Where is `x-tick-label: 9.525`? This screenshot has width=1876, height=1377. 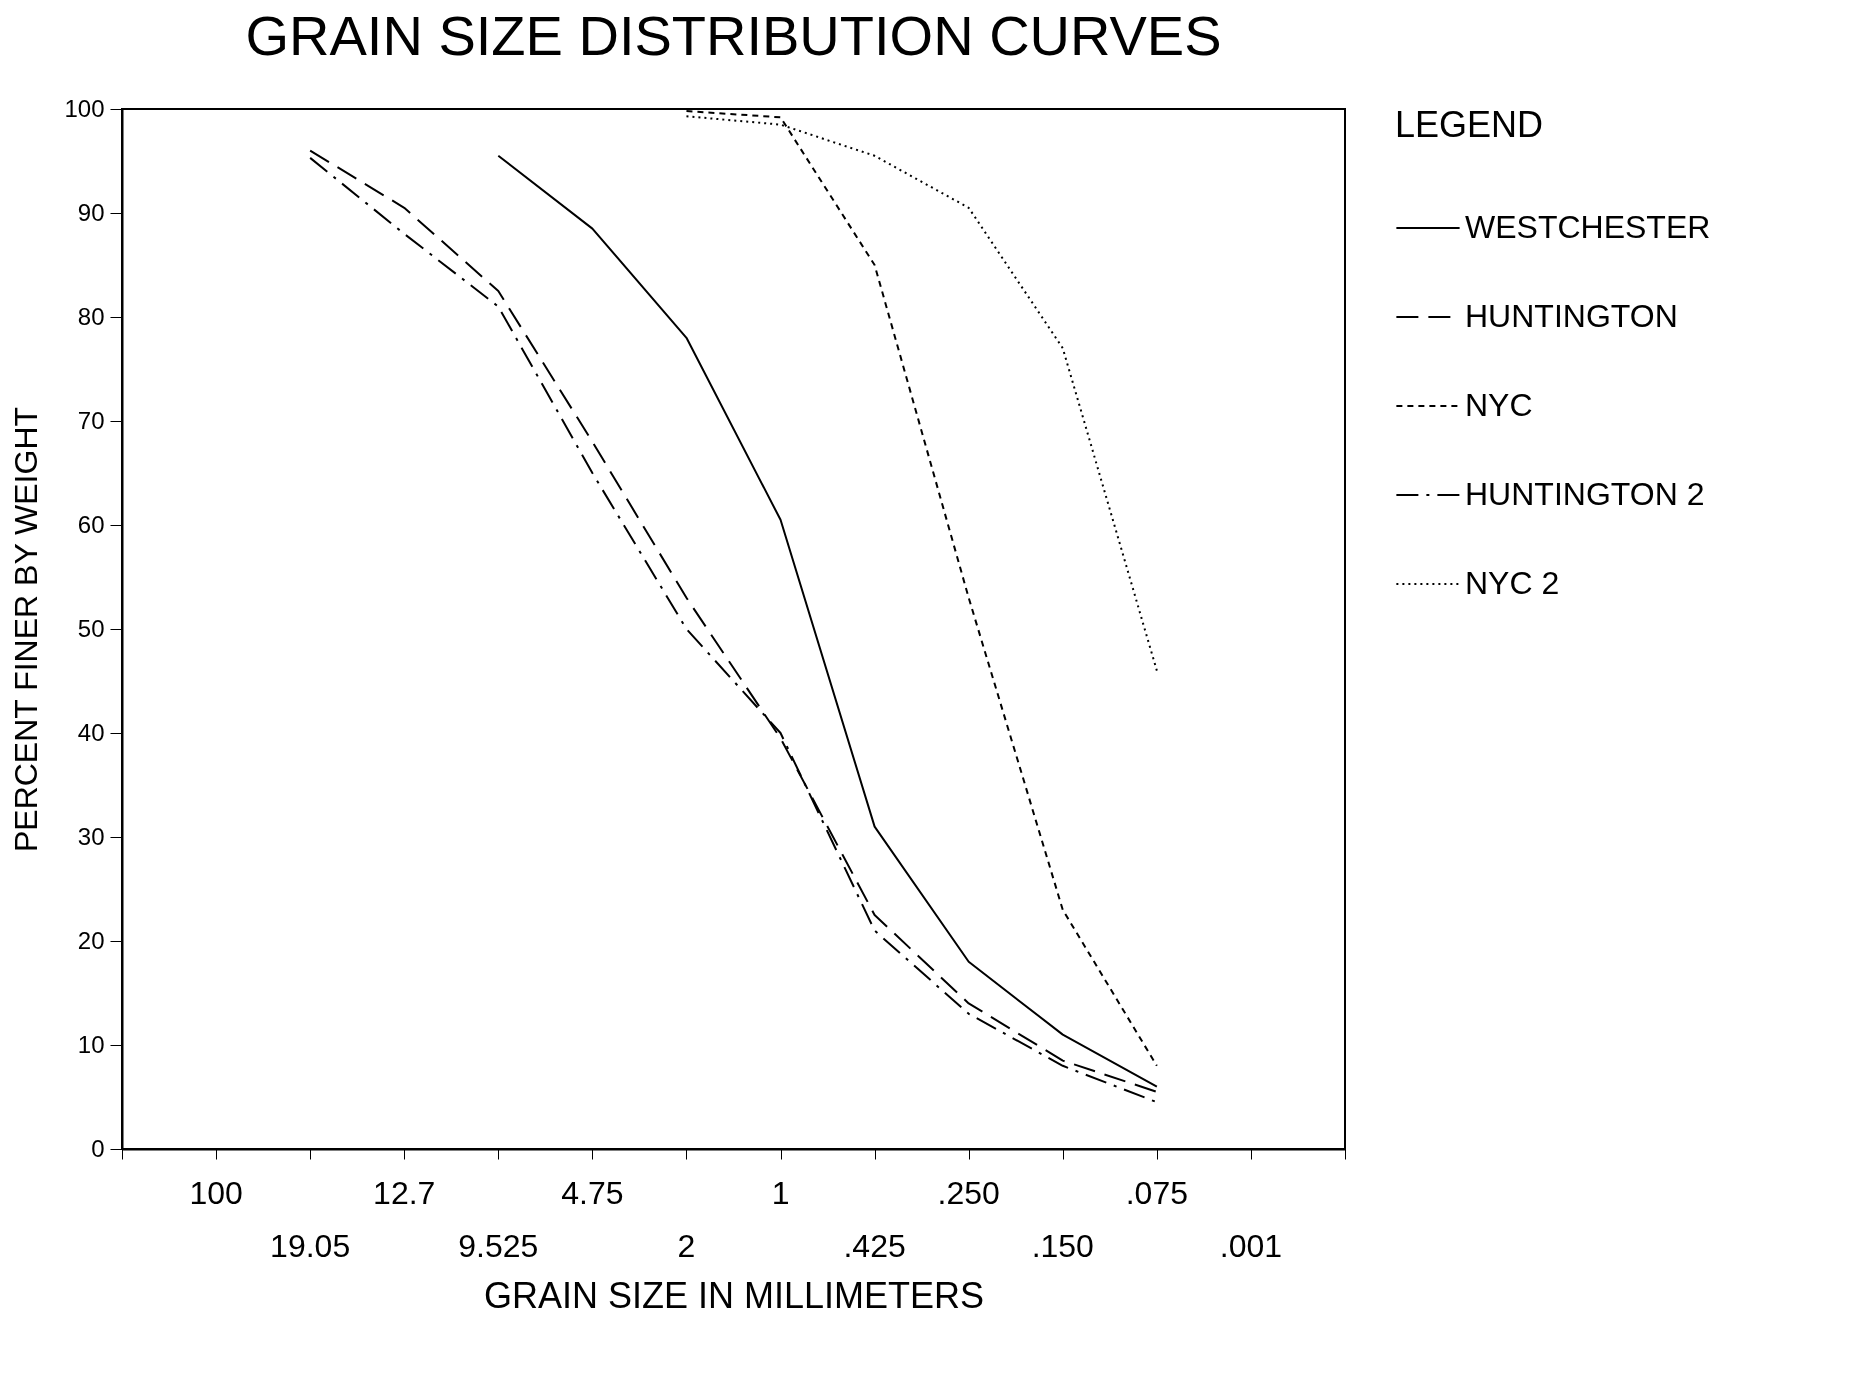 x-tick-label: 9.525 is located at coordinates (498, 1246).